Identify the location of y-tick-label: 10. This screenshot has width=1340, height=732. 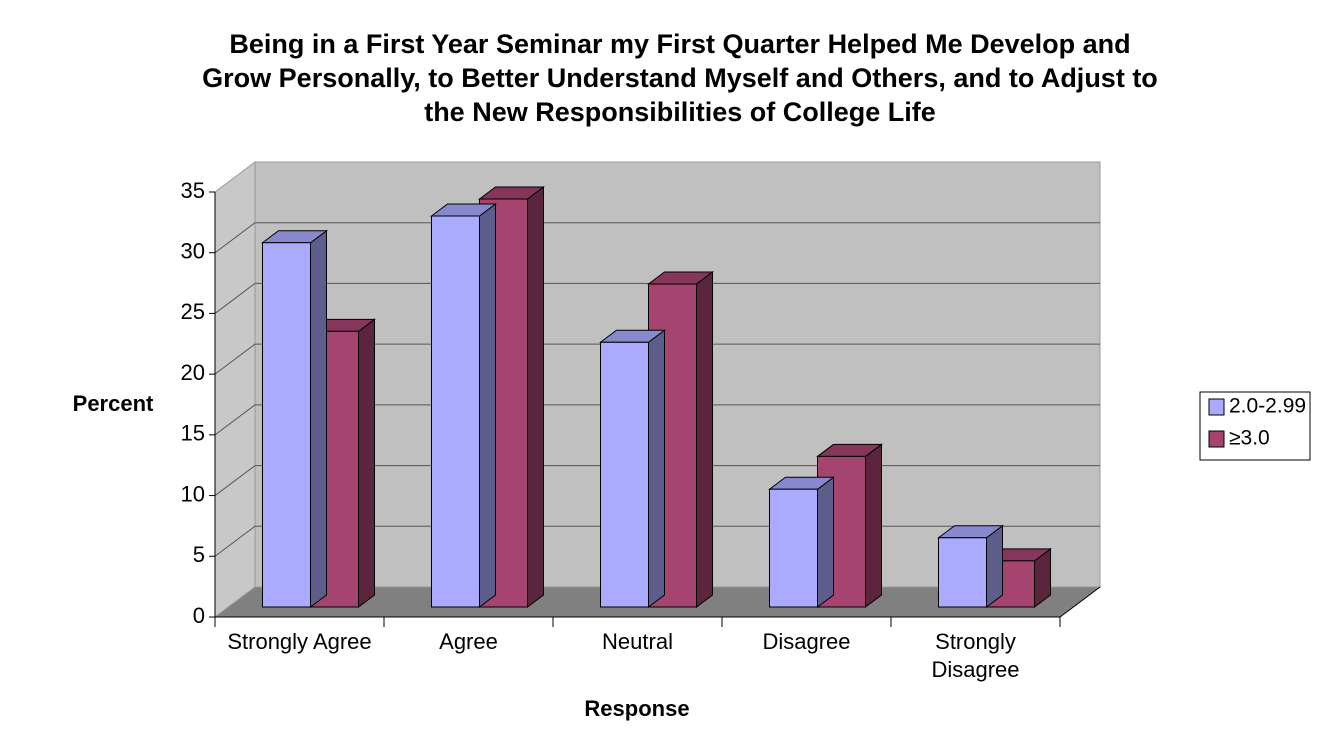
(193, 493).